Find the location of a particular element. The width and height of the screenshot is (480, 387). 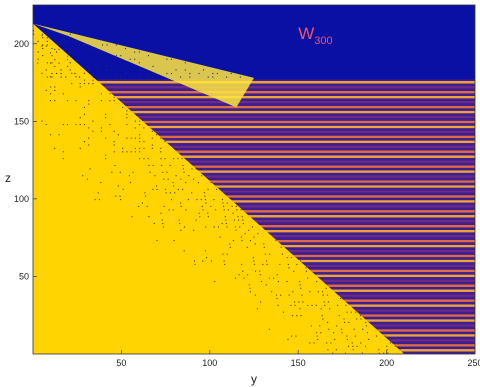

x-tick-label: 100 is located at coordinates (209, 363).